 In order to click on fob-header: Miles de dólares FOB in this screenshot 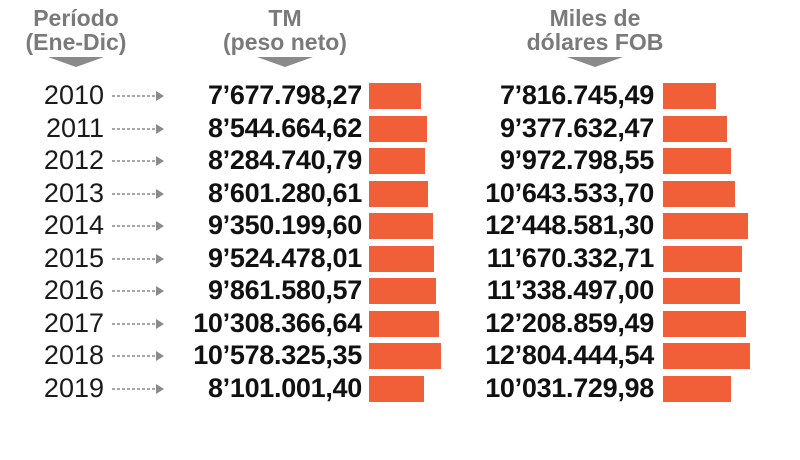, I will do `click(595, 36)`.